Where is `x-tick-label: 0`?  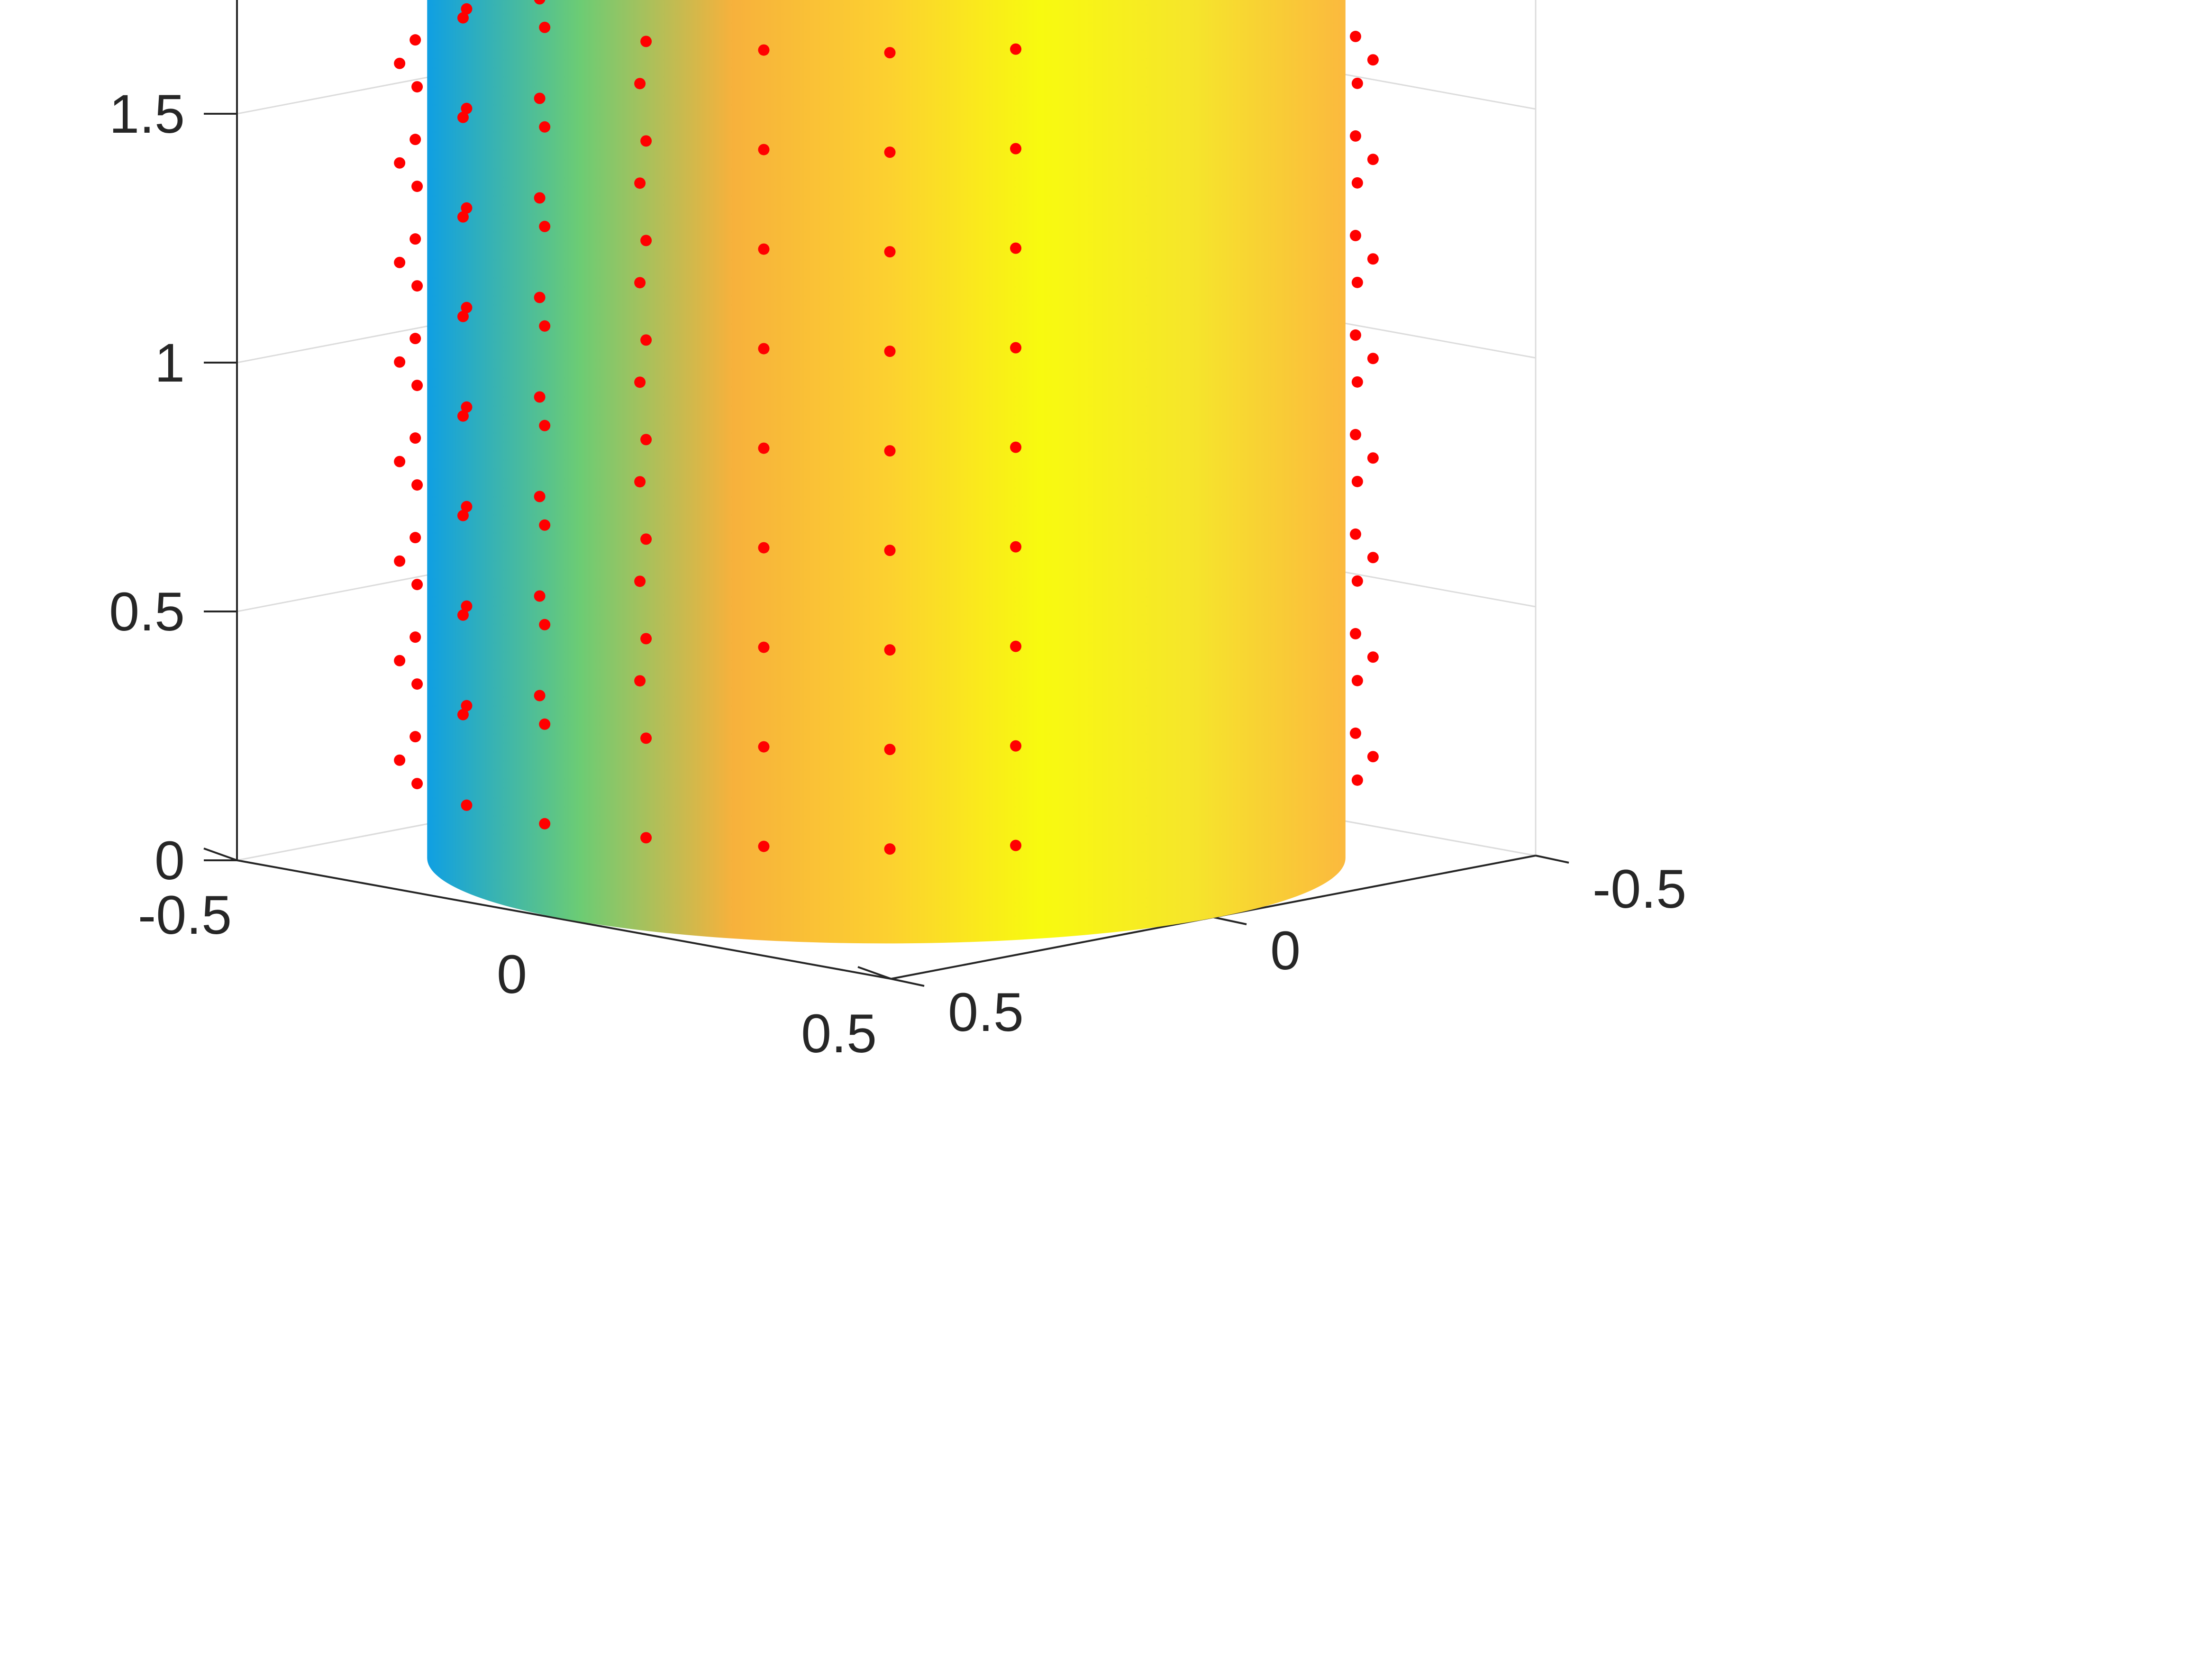
x-tick-label: 0 is located at coordinates (512, 974).